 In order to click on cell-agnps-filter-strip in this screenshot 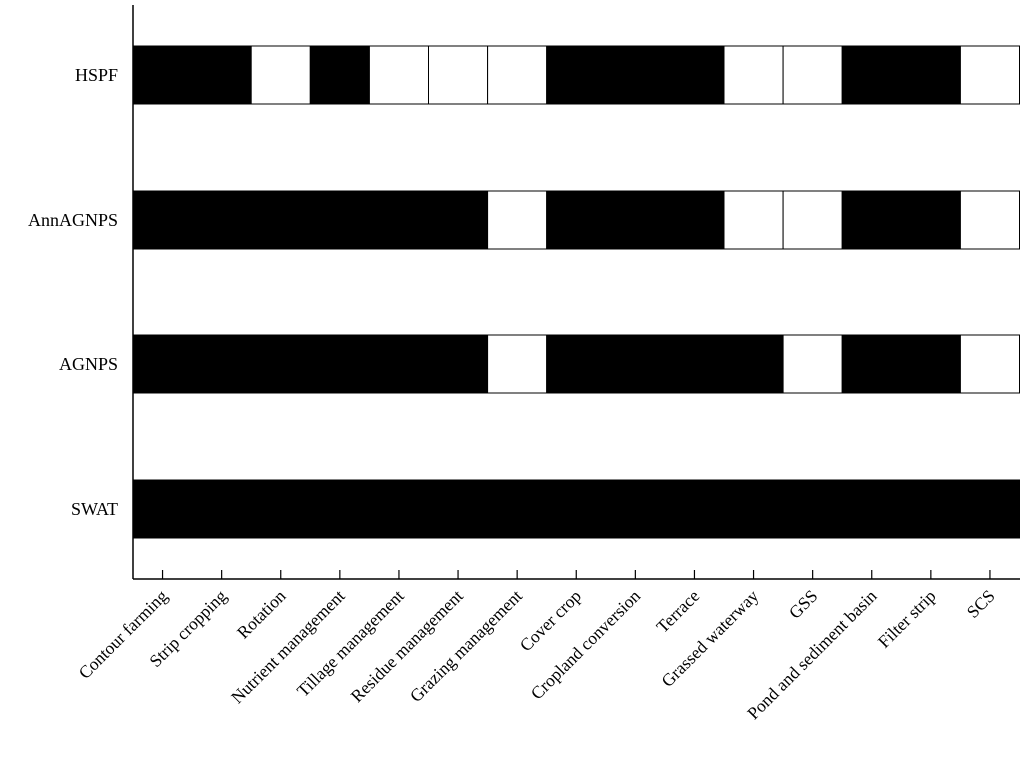, I will do `click(930, 364)`.